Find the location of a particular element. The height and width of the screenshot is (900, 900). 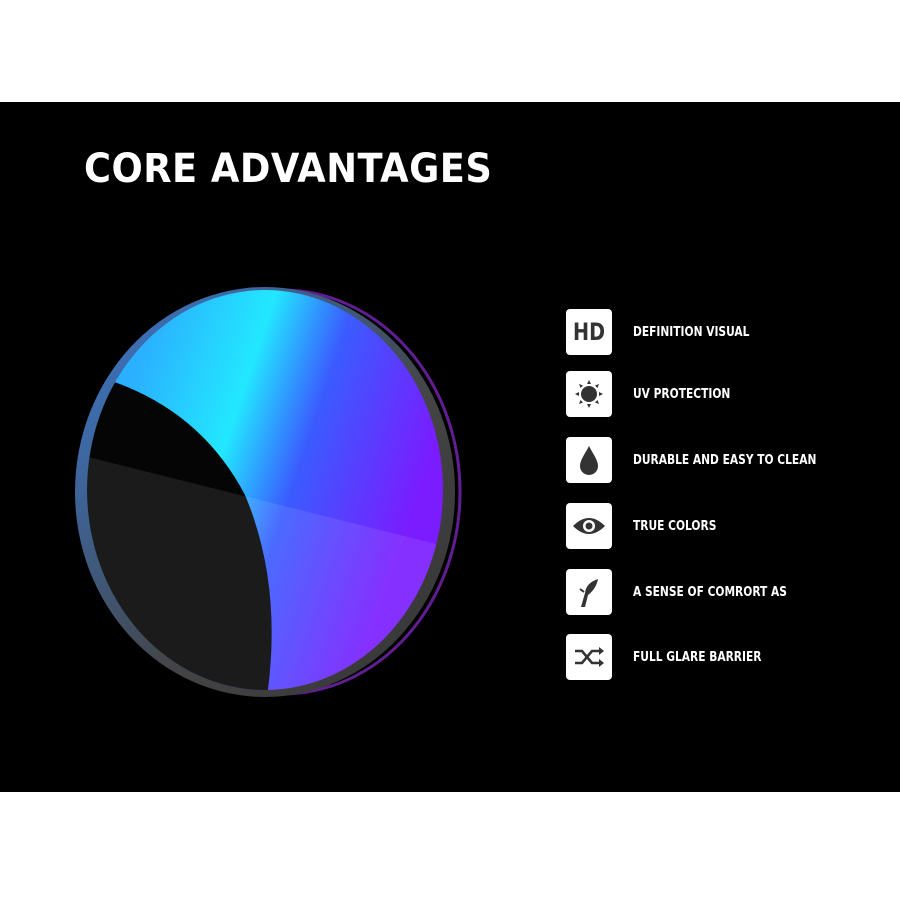

feature-label: A SENSE OF COMRORT AS is located at coordinates (710, 592).